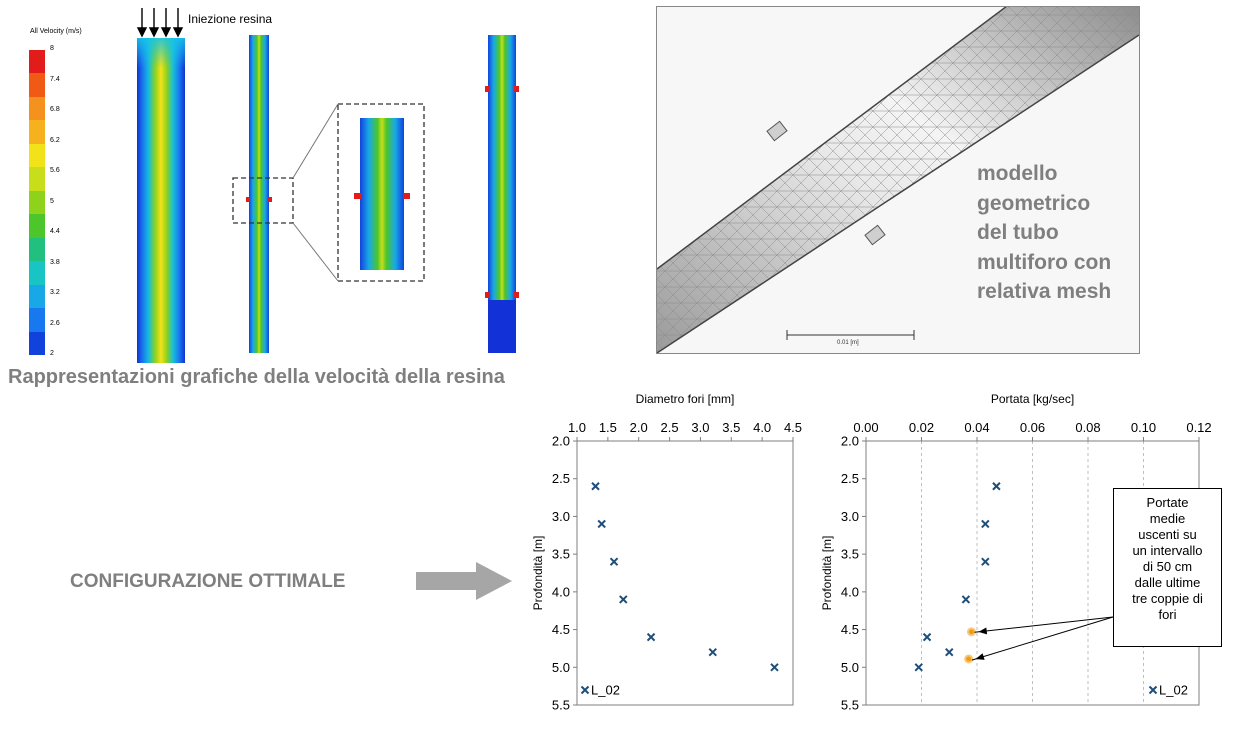 This screenshot has width=1256, height=739. What do you see at coordinates (52, 48) in the screenshot?
I see `legend-tick-label: 8` at bounding box center [52, 48].